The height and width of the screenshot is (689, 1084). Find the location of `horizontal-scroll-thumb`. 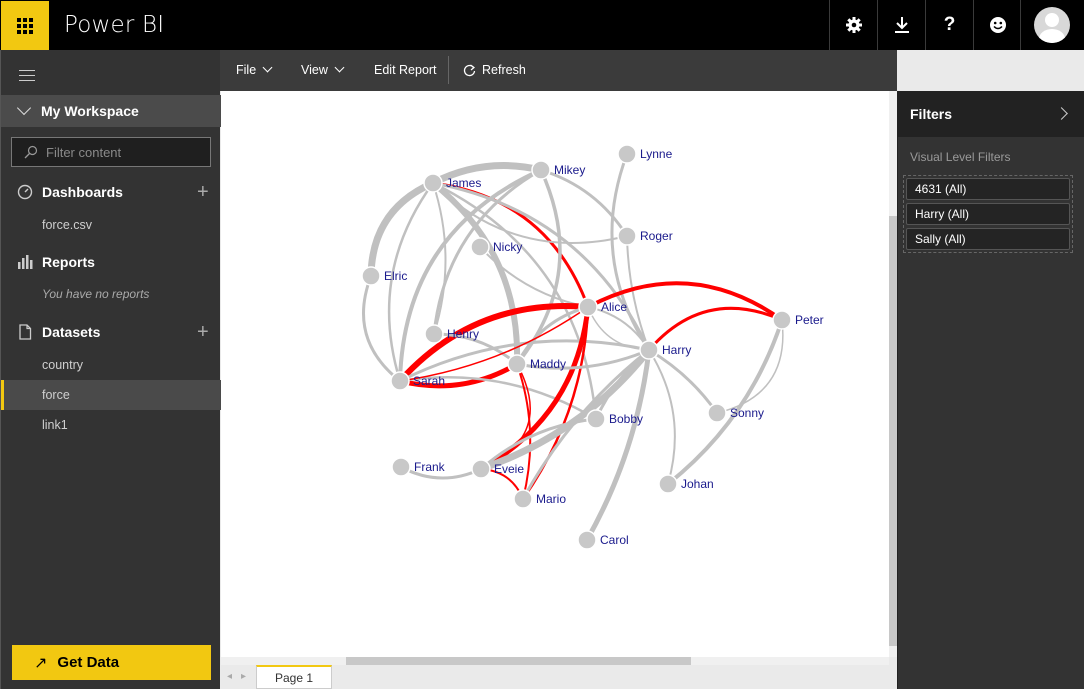

horizontal-scroll-thumb is located at coordinates (518, 661).